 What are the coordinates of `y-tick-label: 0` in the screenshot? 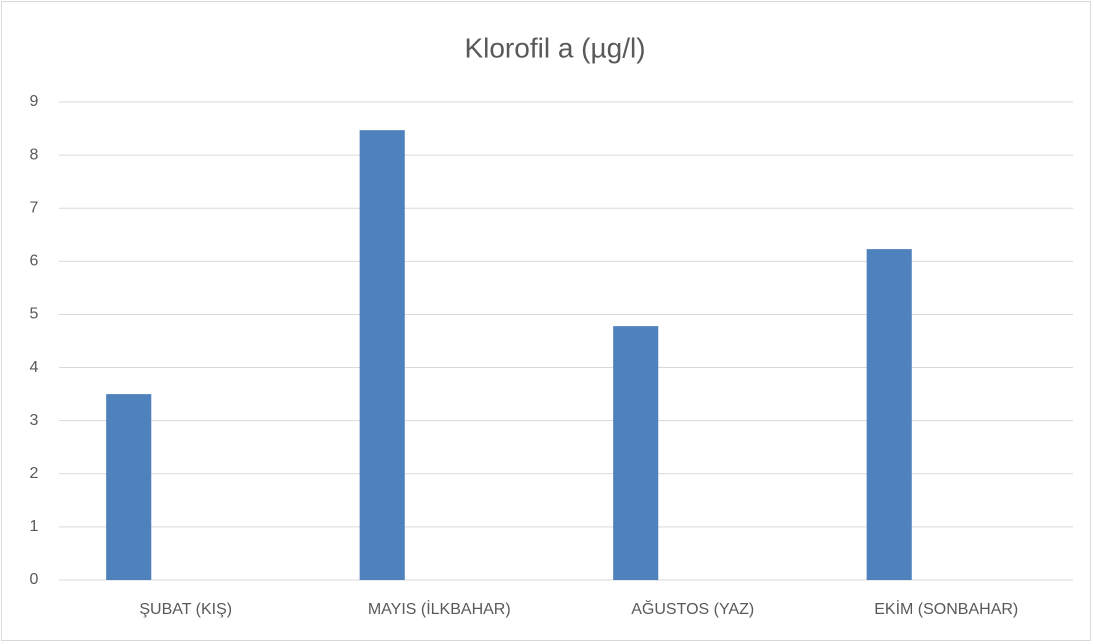 It's located at (34, 579).